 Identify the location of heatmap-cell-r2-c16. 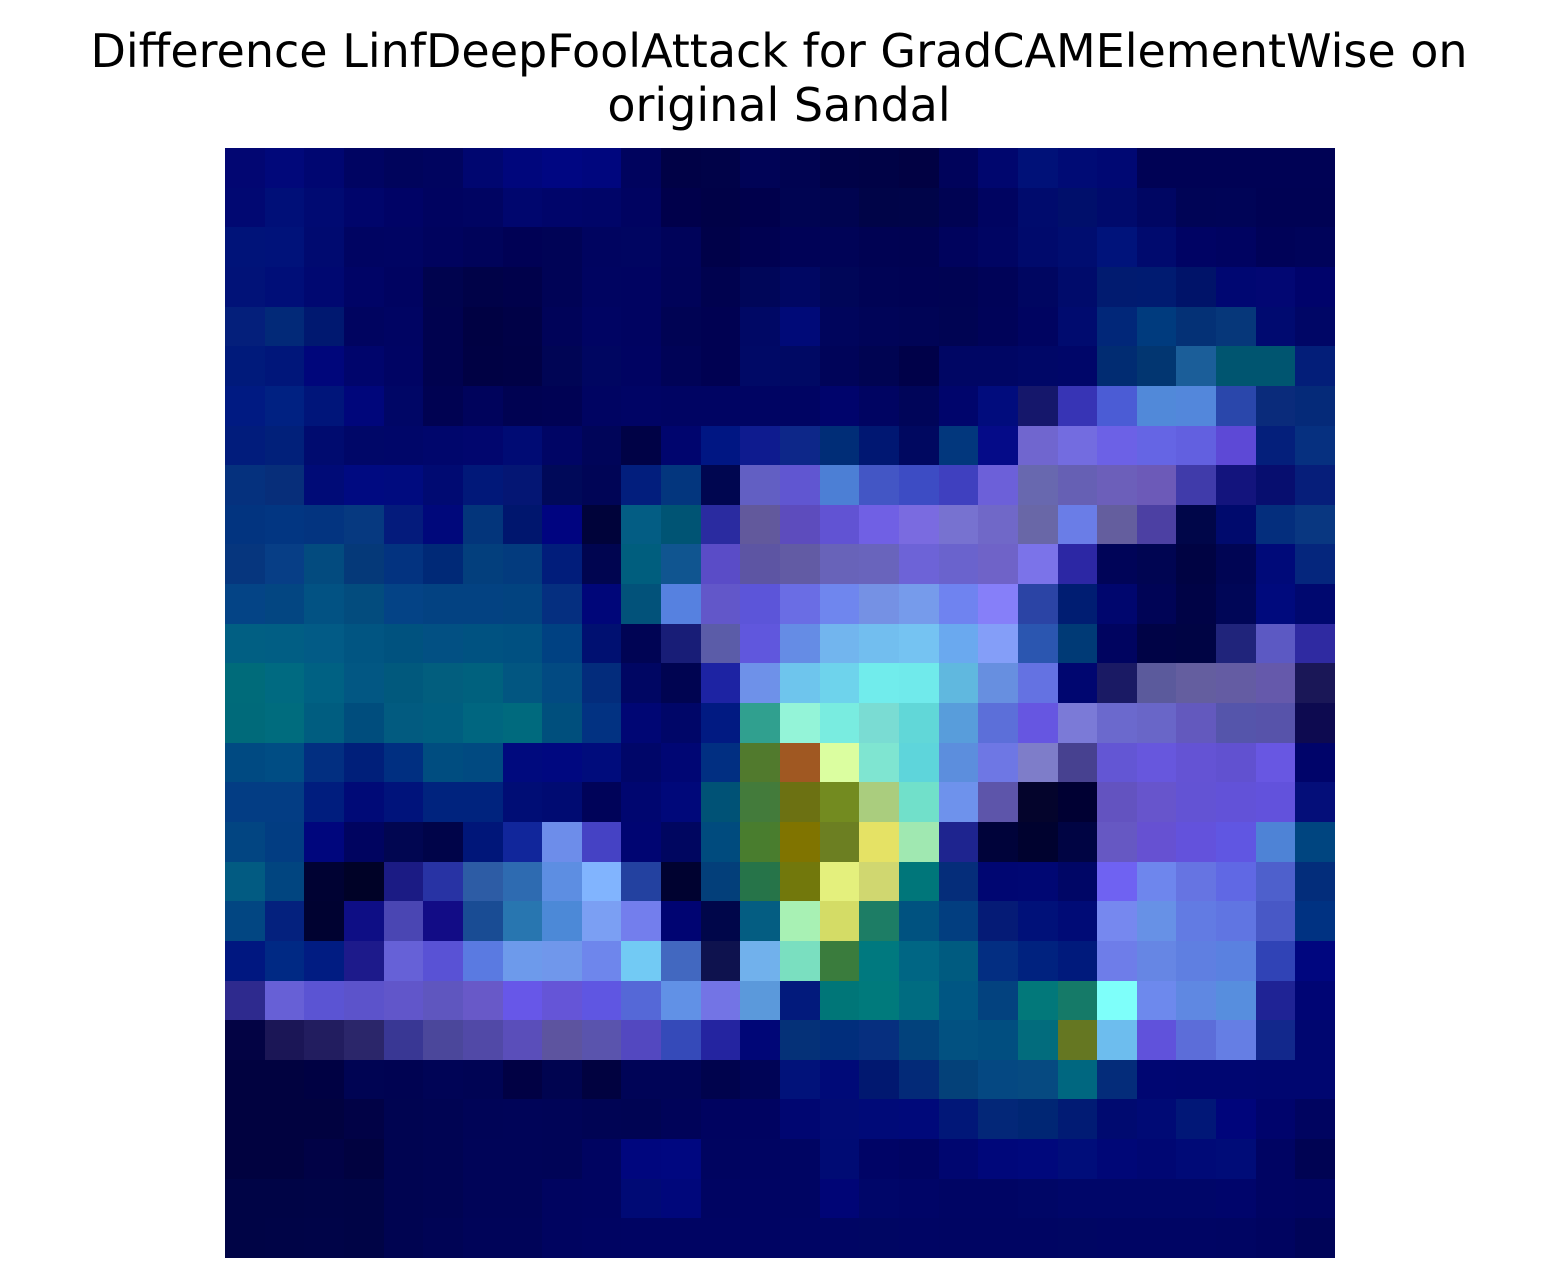
(879, 247).